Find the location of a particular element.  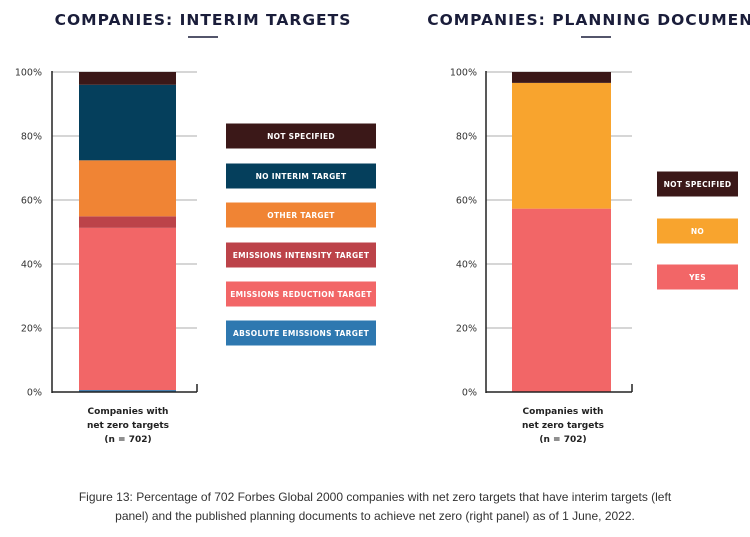

bar-segment-absolute-emissions-target is located at coordinates (127, 391).